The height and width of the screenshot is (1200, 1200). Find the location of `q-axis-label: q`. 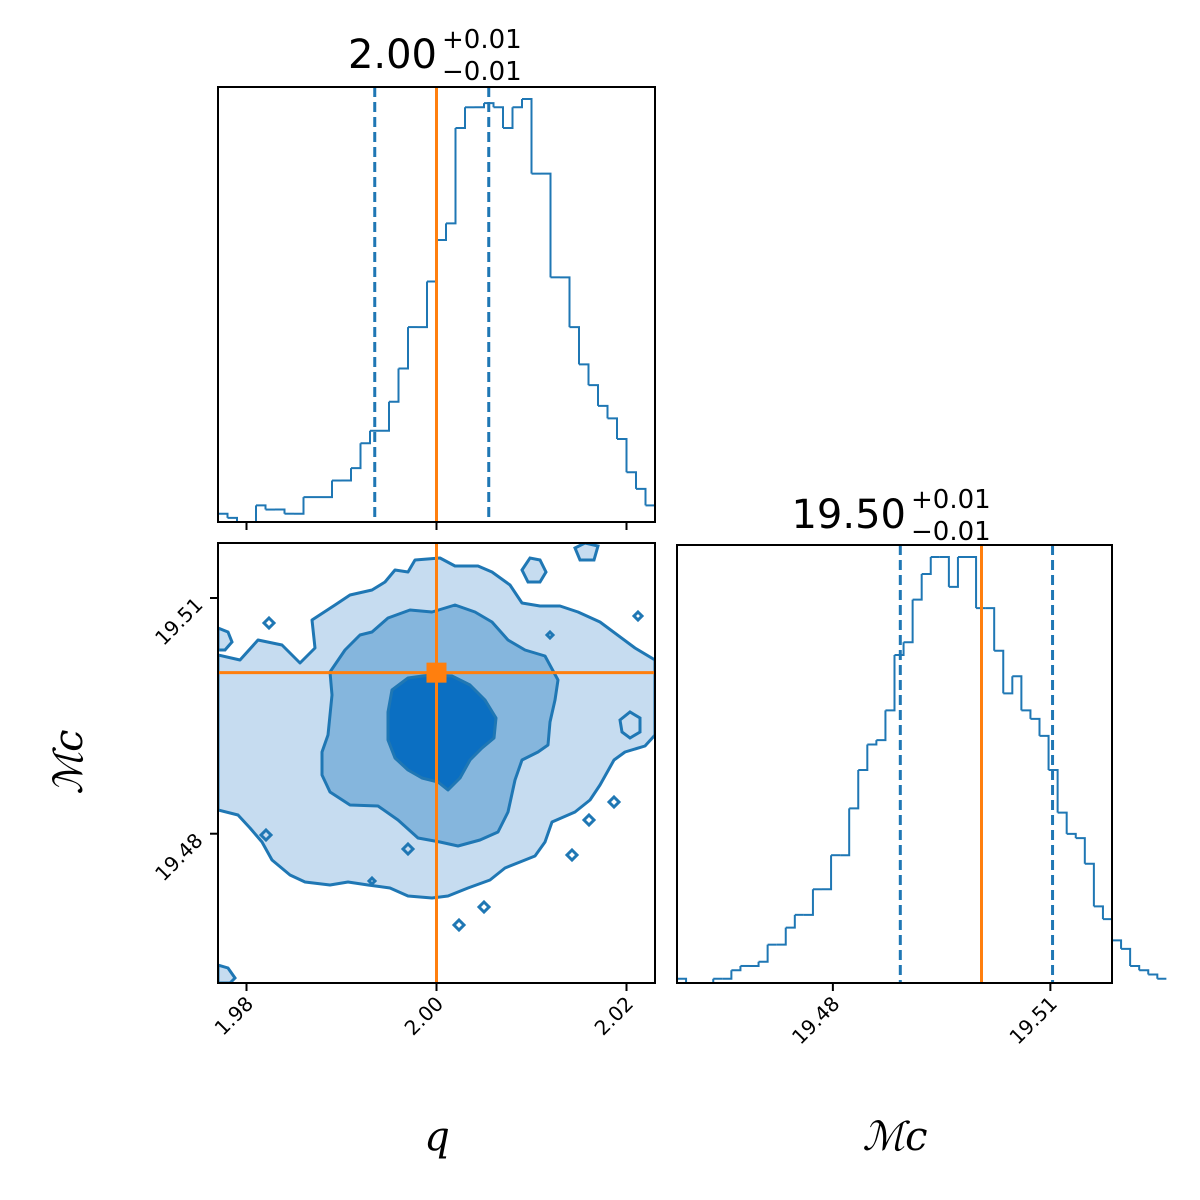

q-axis-label: q is located at coordinates (437, 1137).